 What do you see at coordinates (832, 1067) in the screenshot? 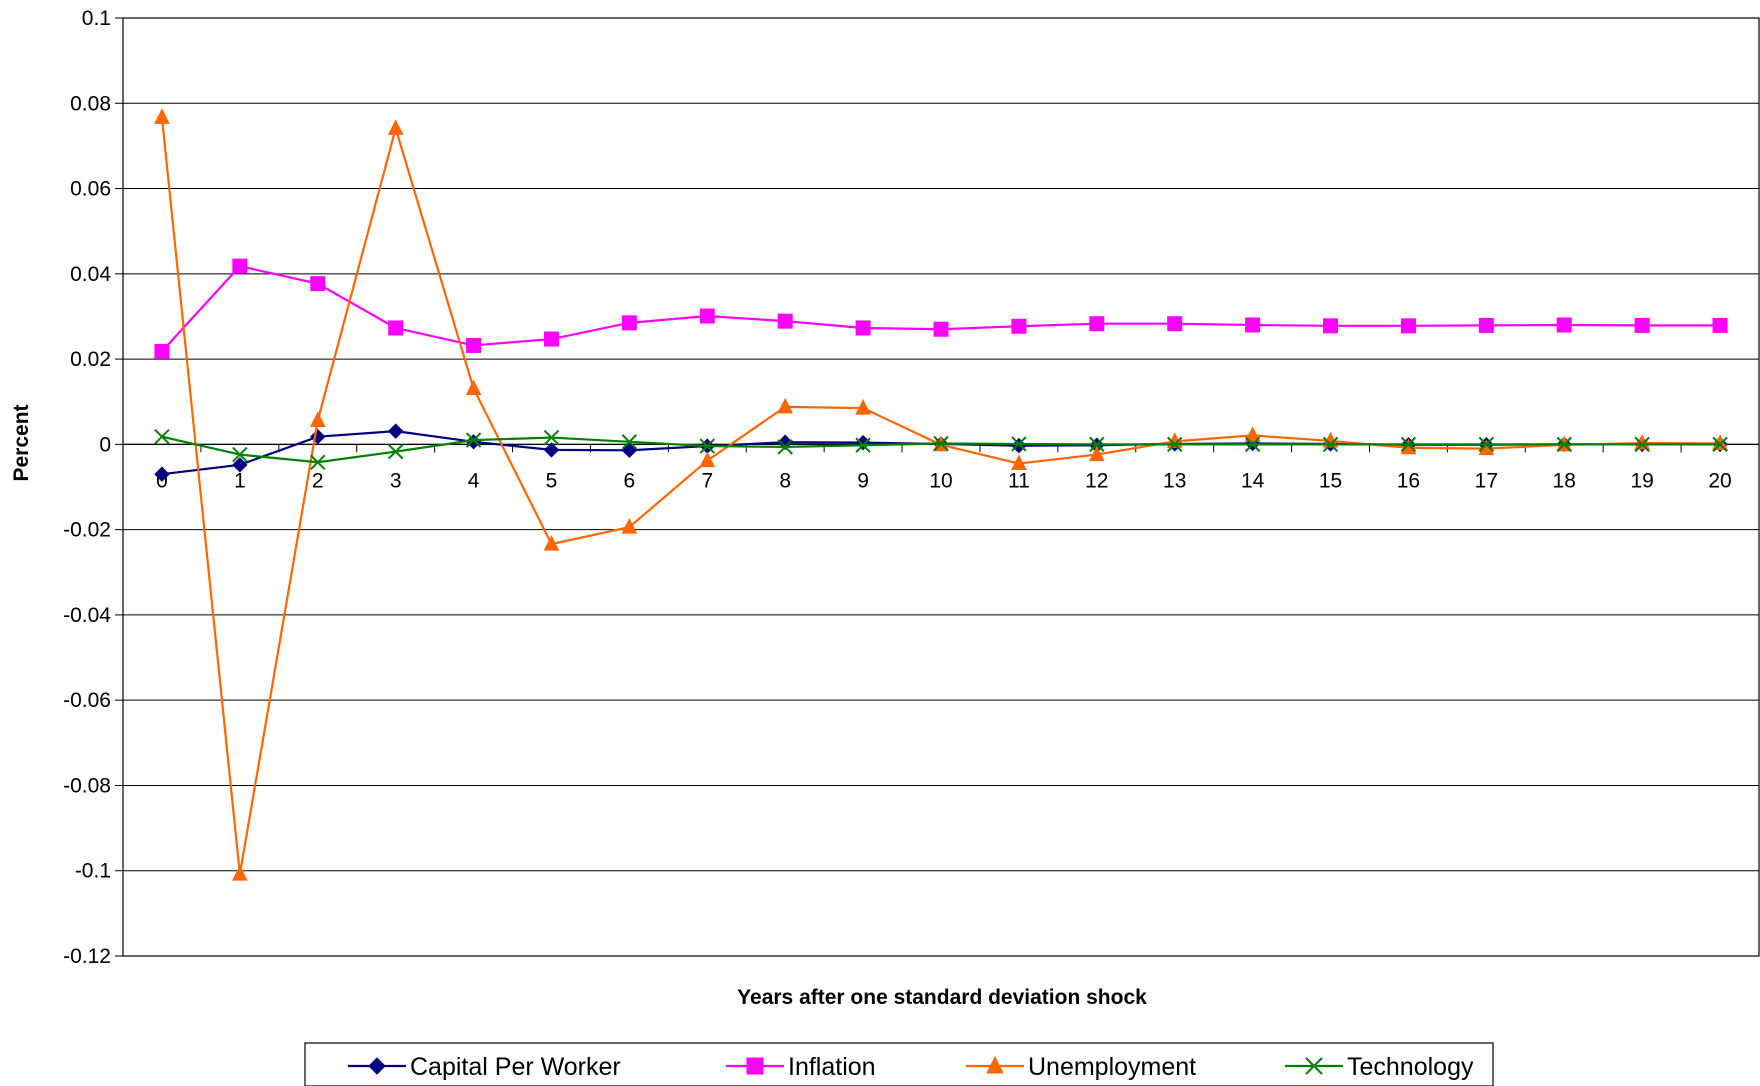
I see `legend-label: Inflation` at bounding box center [832, 1067].